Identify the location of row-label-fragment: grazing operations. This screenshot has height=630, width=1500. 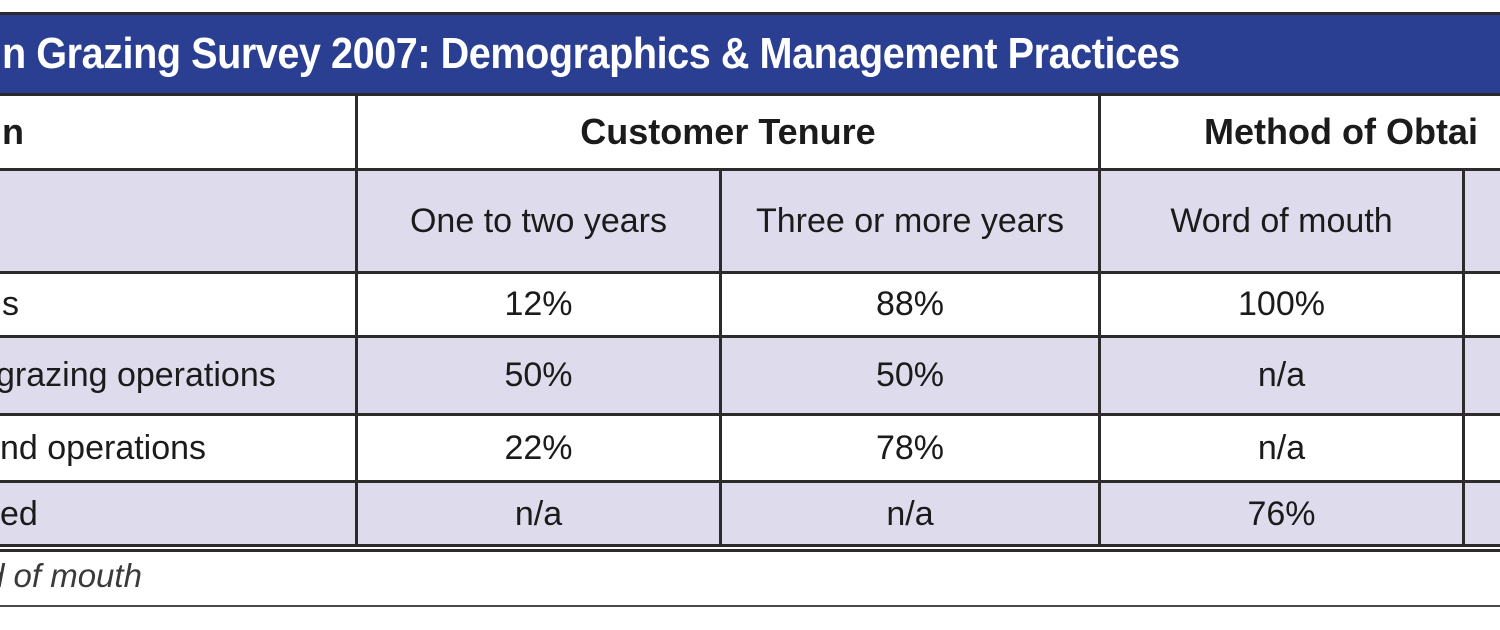
(138, 375).